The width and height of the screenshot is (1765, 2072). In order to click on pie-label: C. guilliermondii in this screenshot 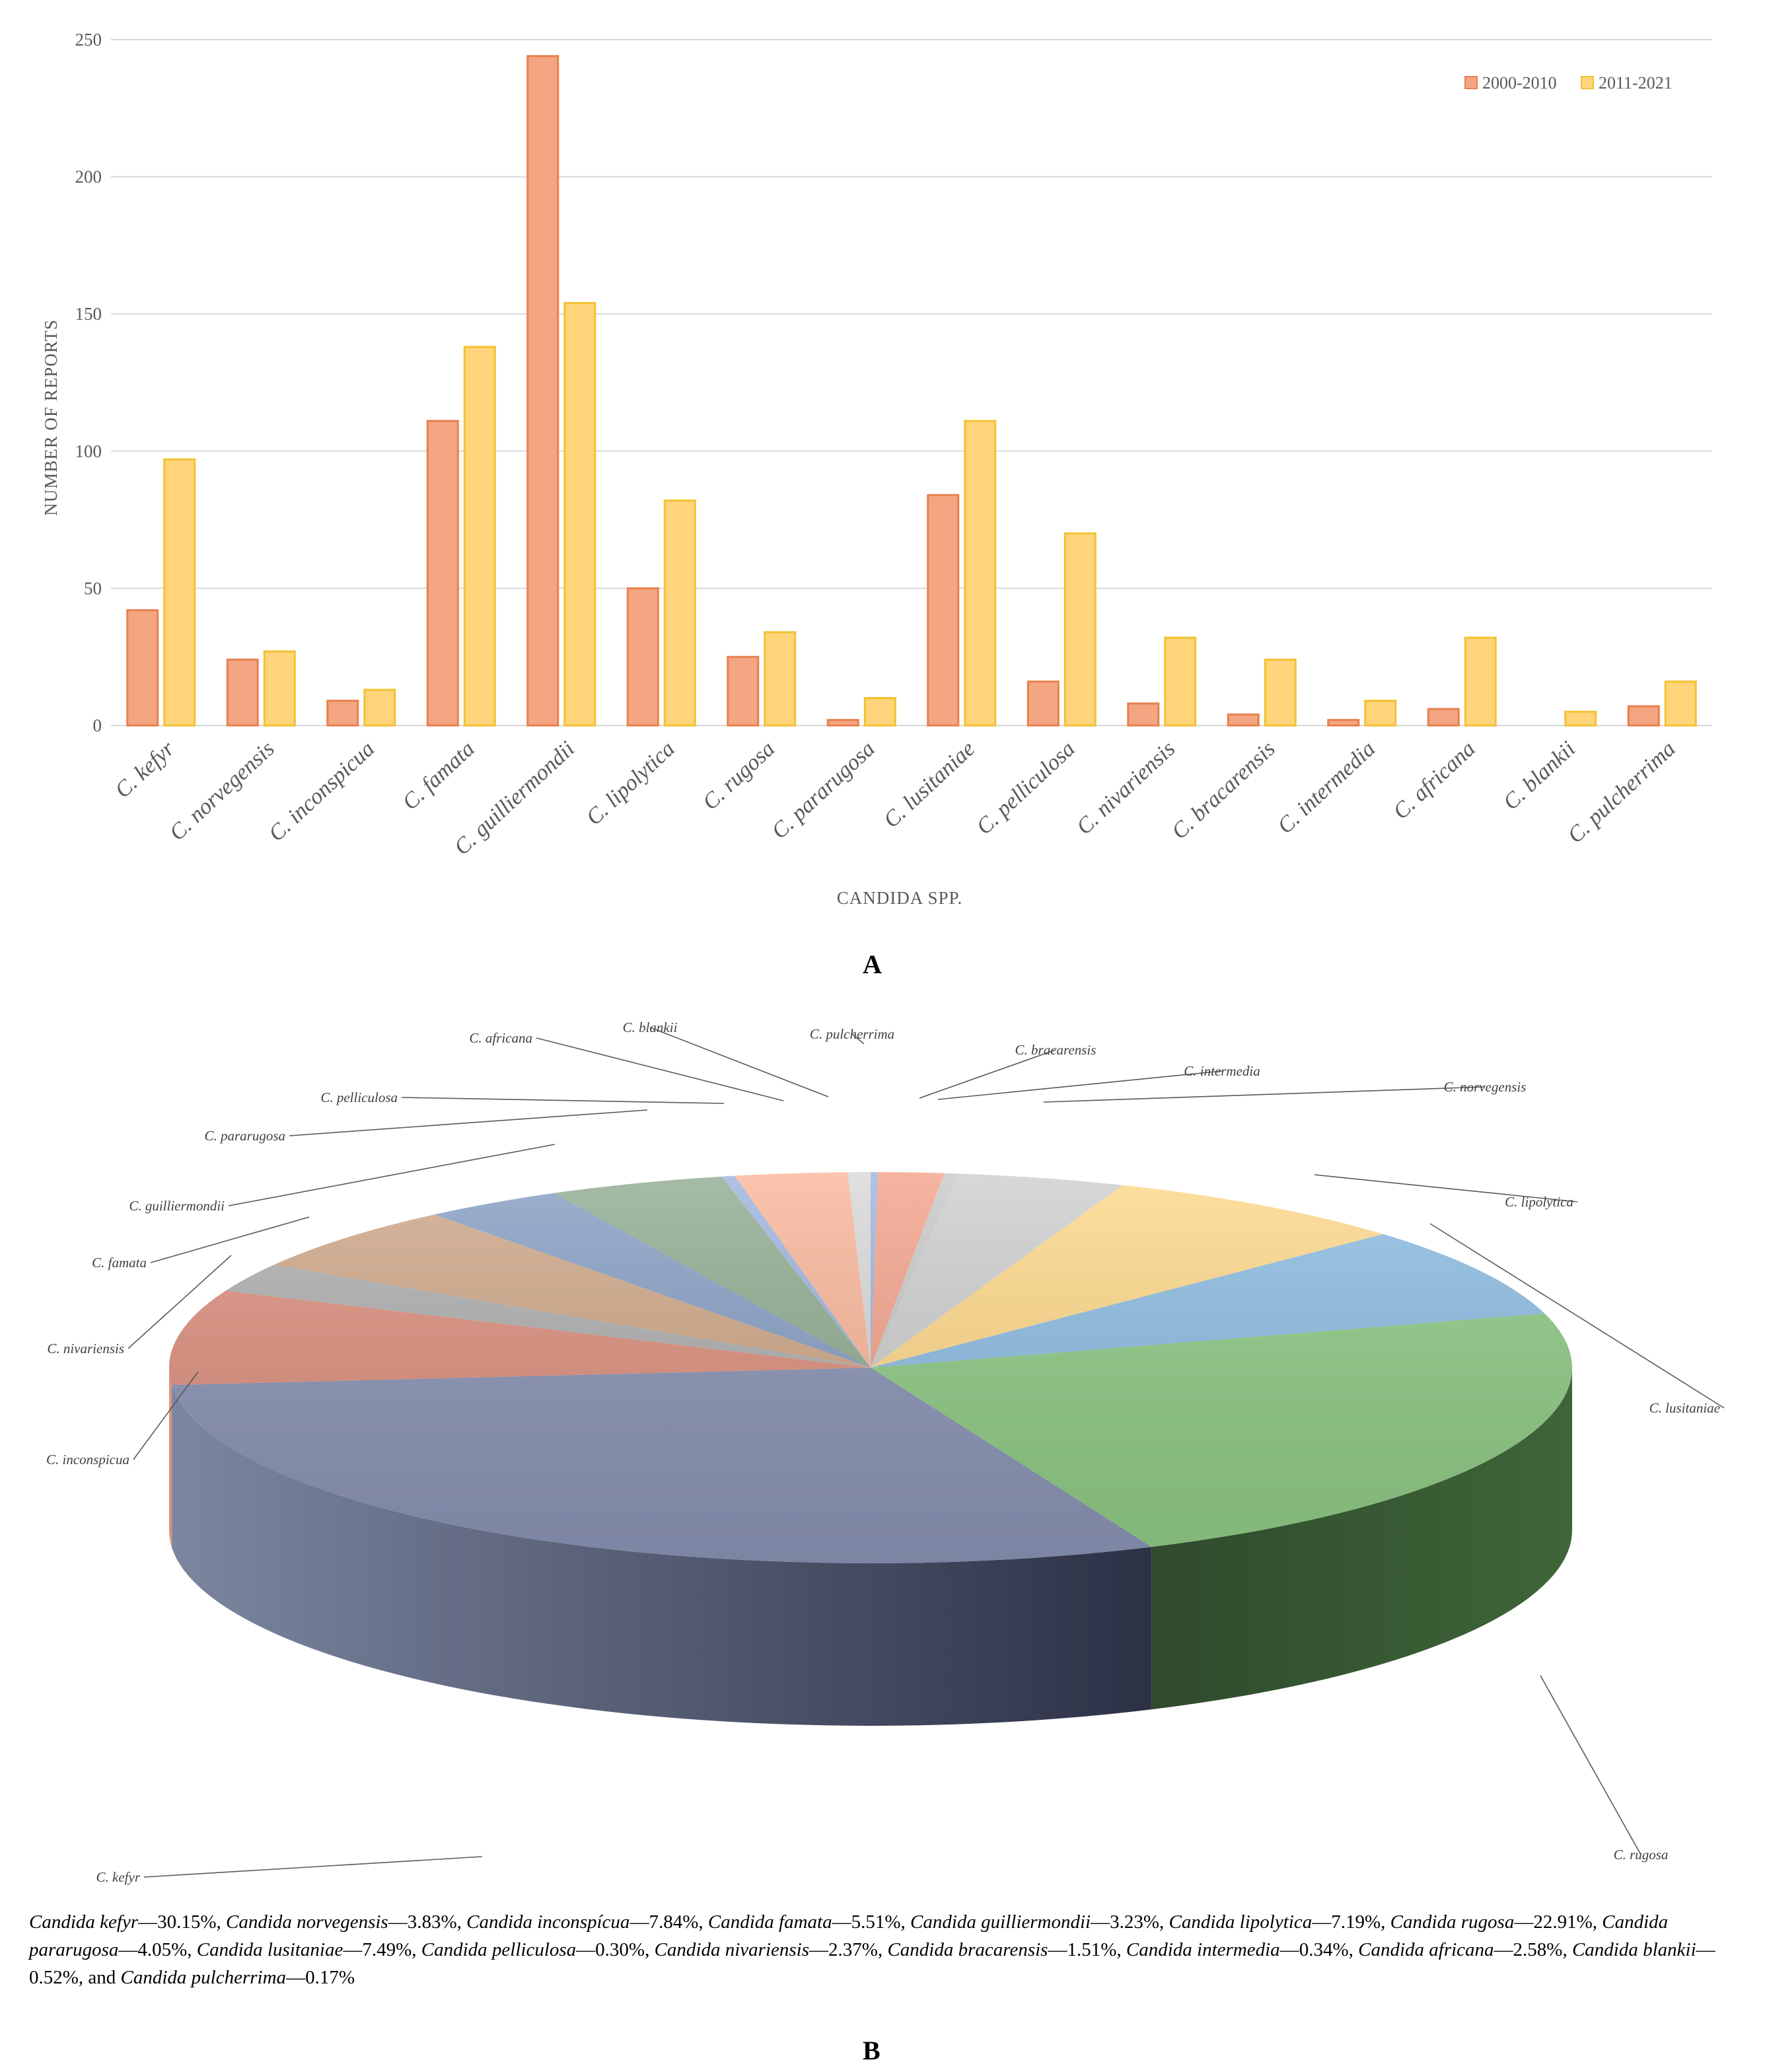, I will do `click(177, 1206)`.